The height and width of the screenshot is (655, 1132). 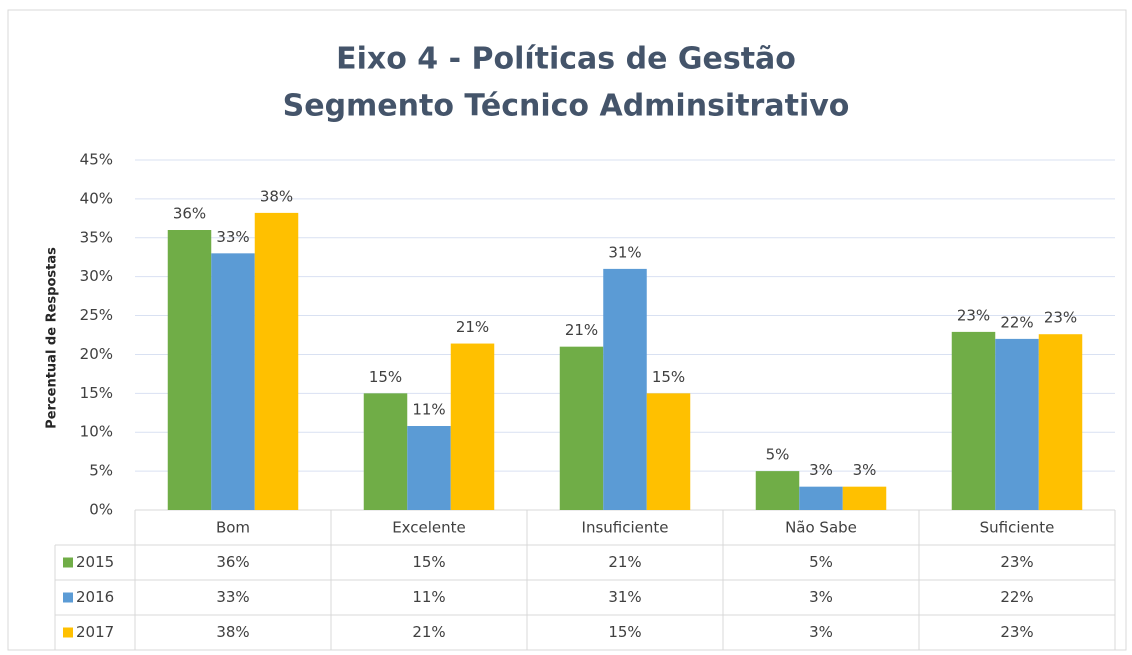 I want to click on y-tick-label: 25%, so click(x=96, y=315).